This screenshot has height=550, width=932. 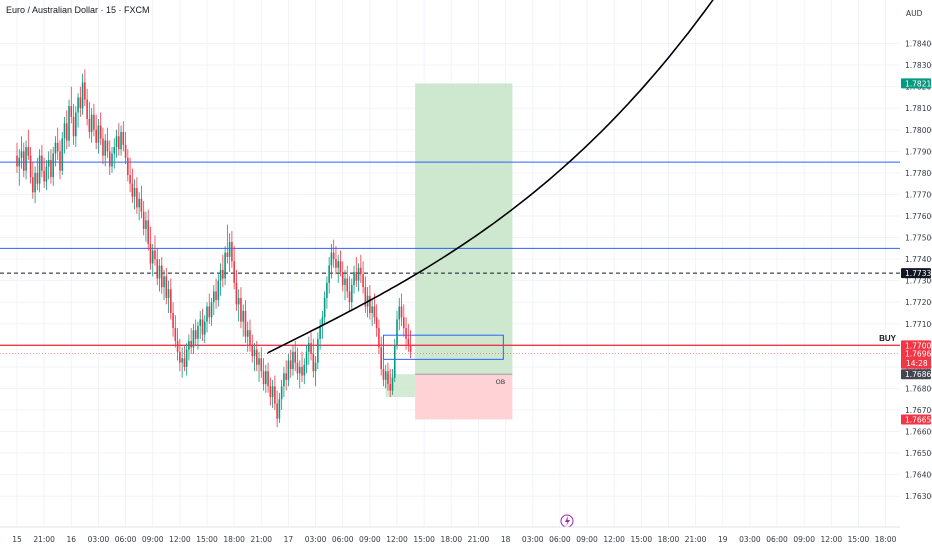 I want to click on price-tag-label: 1.77000, so click(x=918, y=345).